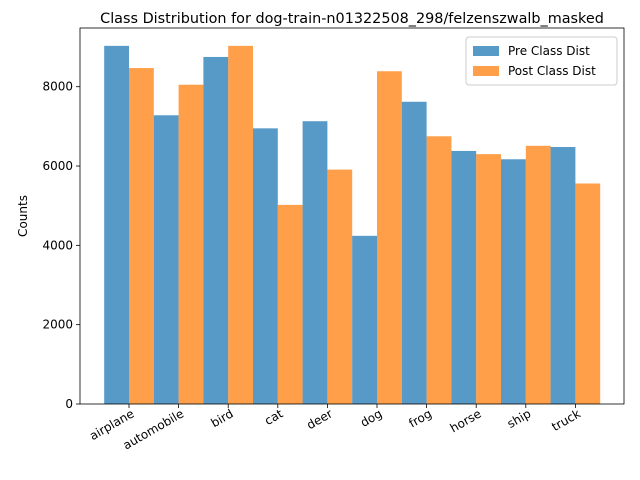 This screenshot has height=480, width=640. Describe the element at coordinates (216, 230) in the screenshot. I see `bar-pre-bird` at that location.